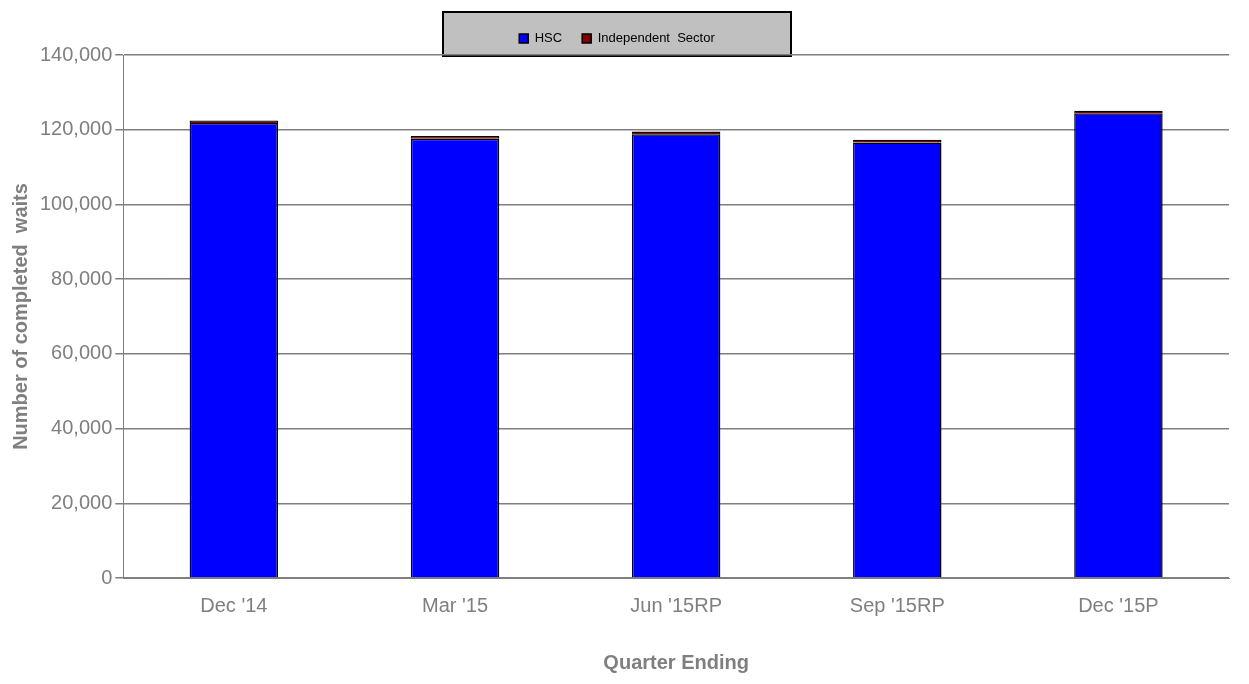 This screenshot has height=684, width=1249. What do you see at coordinates (82, 277) in the screenshot?
I see `y-tick-label: 80,000` at bounding box center [82, 277].